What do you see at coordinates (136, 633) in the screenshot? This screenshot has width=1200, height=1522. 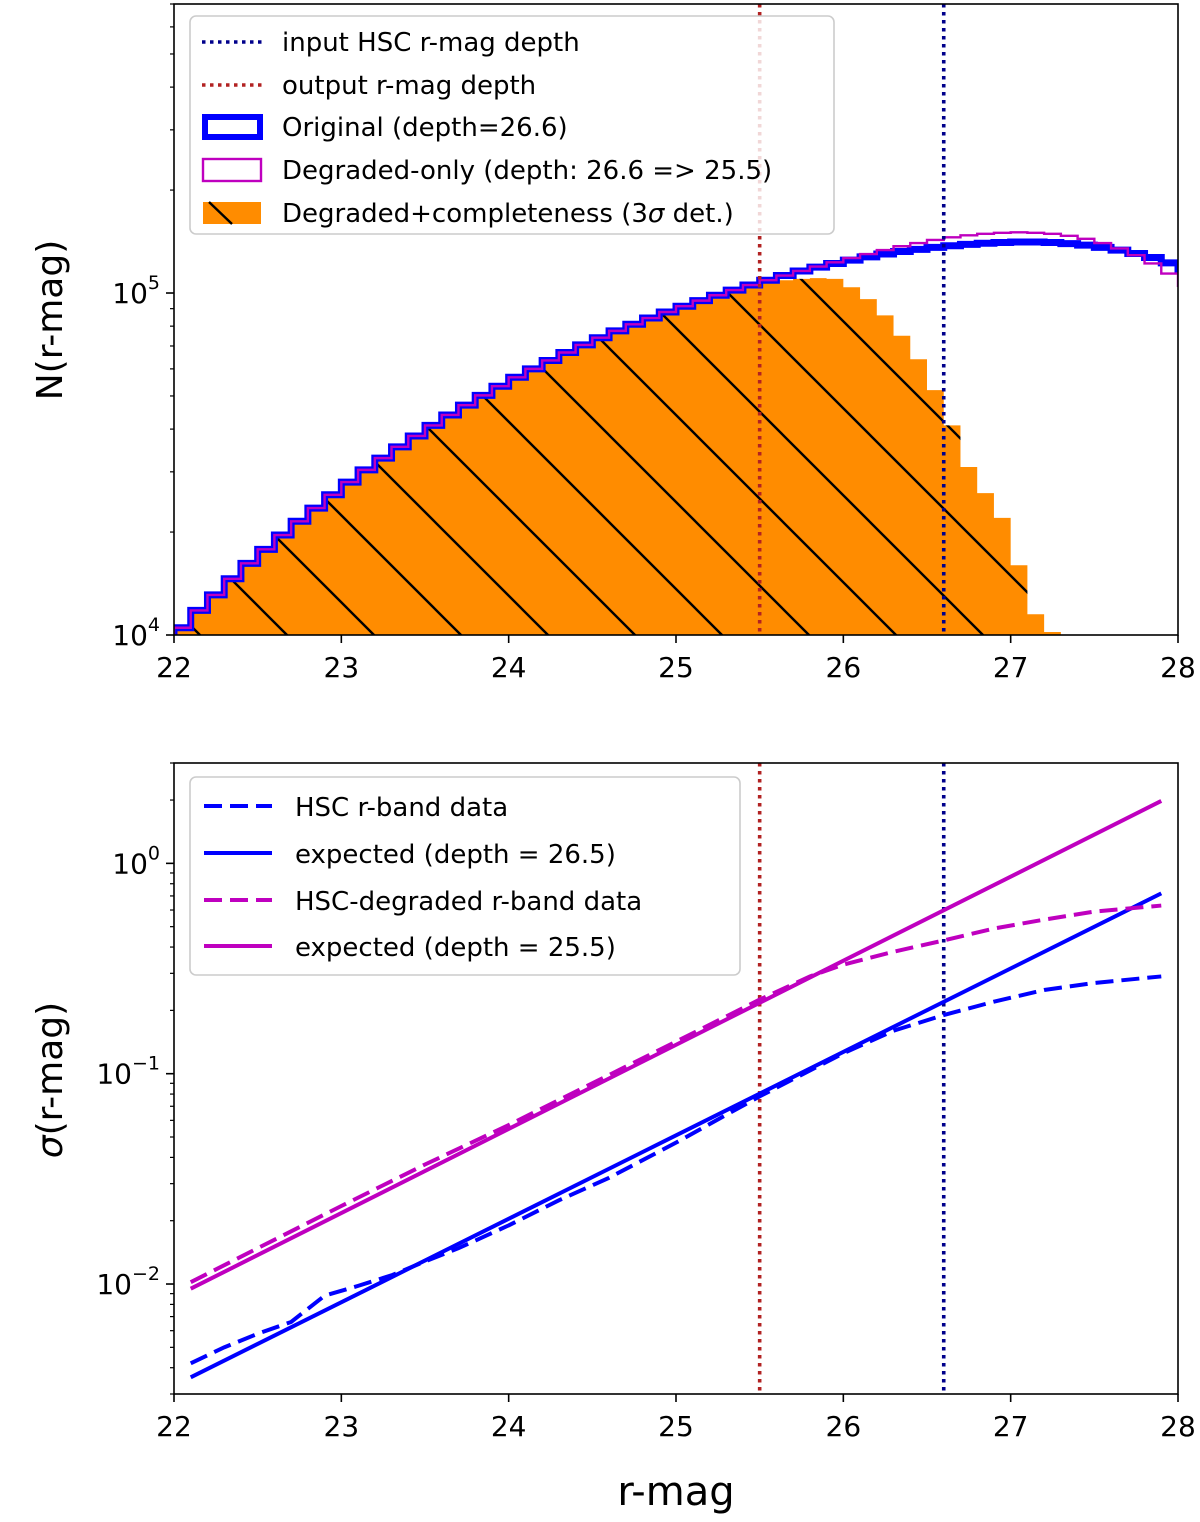 I see `histogram-y-tick-label: 10⁴` at bounding box center [136, 633].